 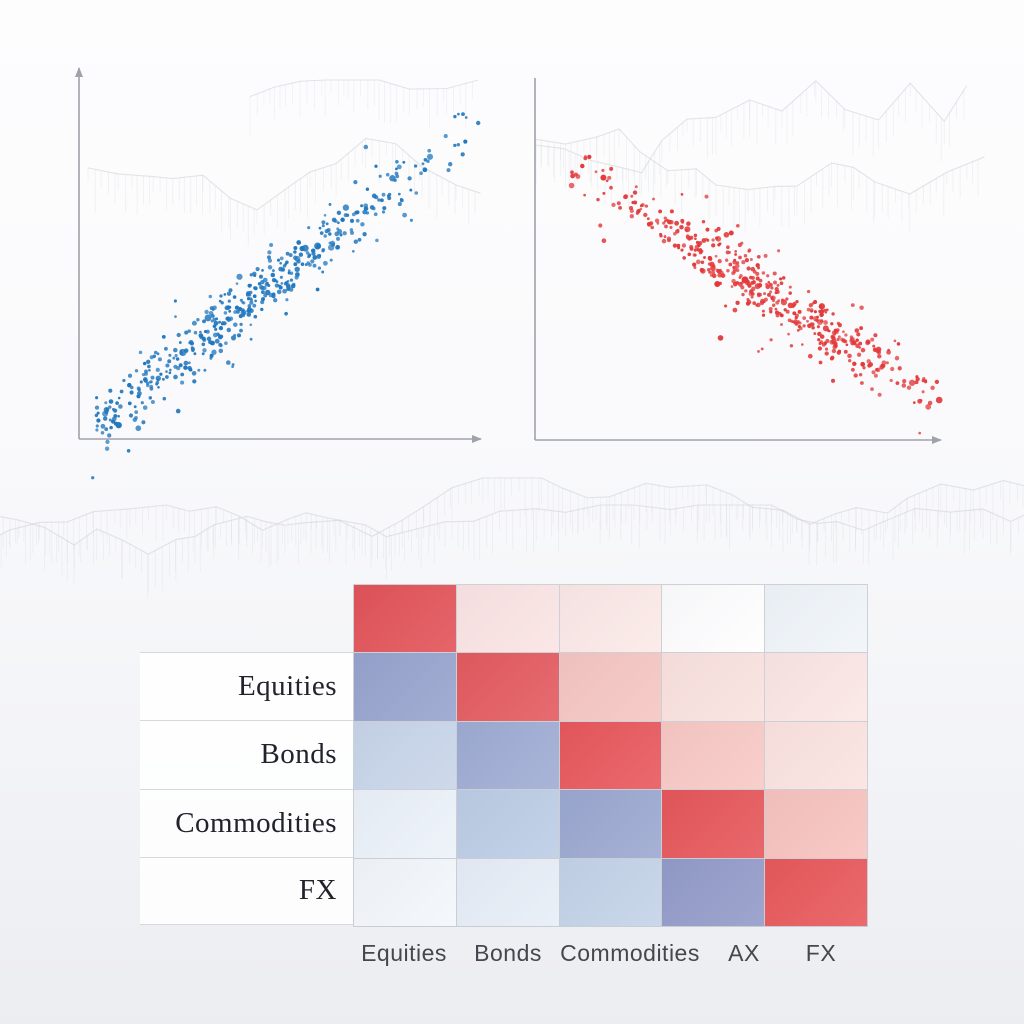 I want to click on heatmap-cell-r5c2, so click(x=507, y=892).